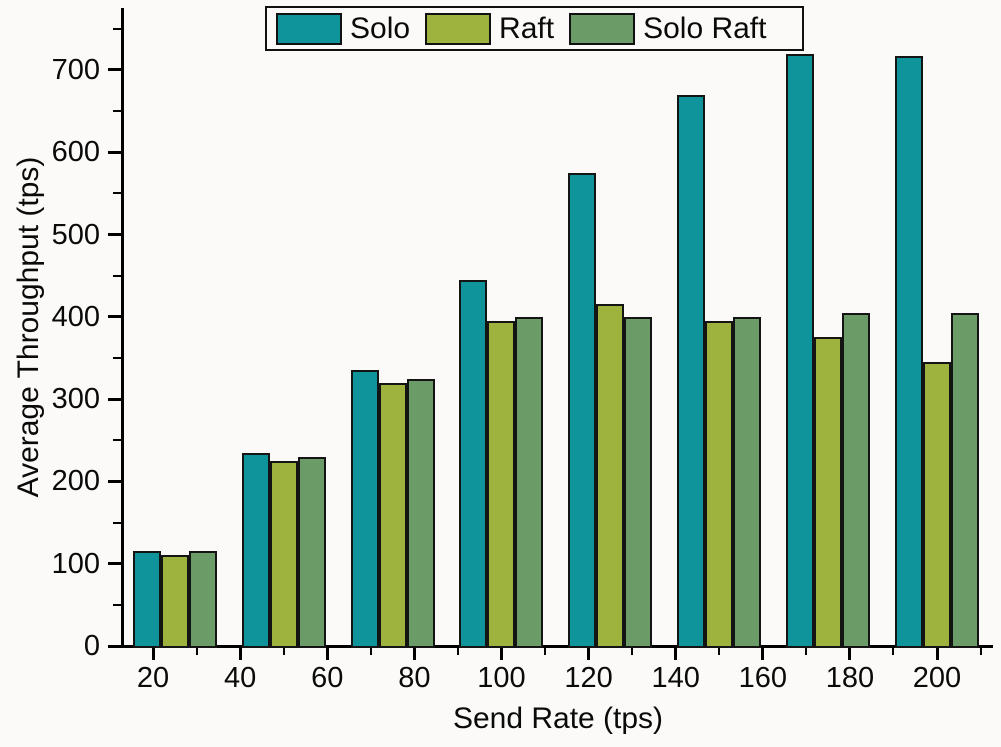 The height and width of the screenshot is (747, 1001). I want to click on x-tick-label: 140, so click(675, 678).